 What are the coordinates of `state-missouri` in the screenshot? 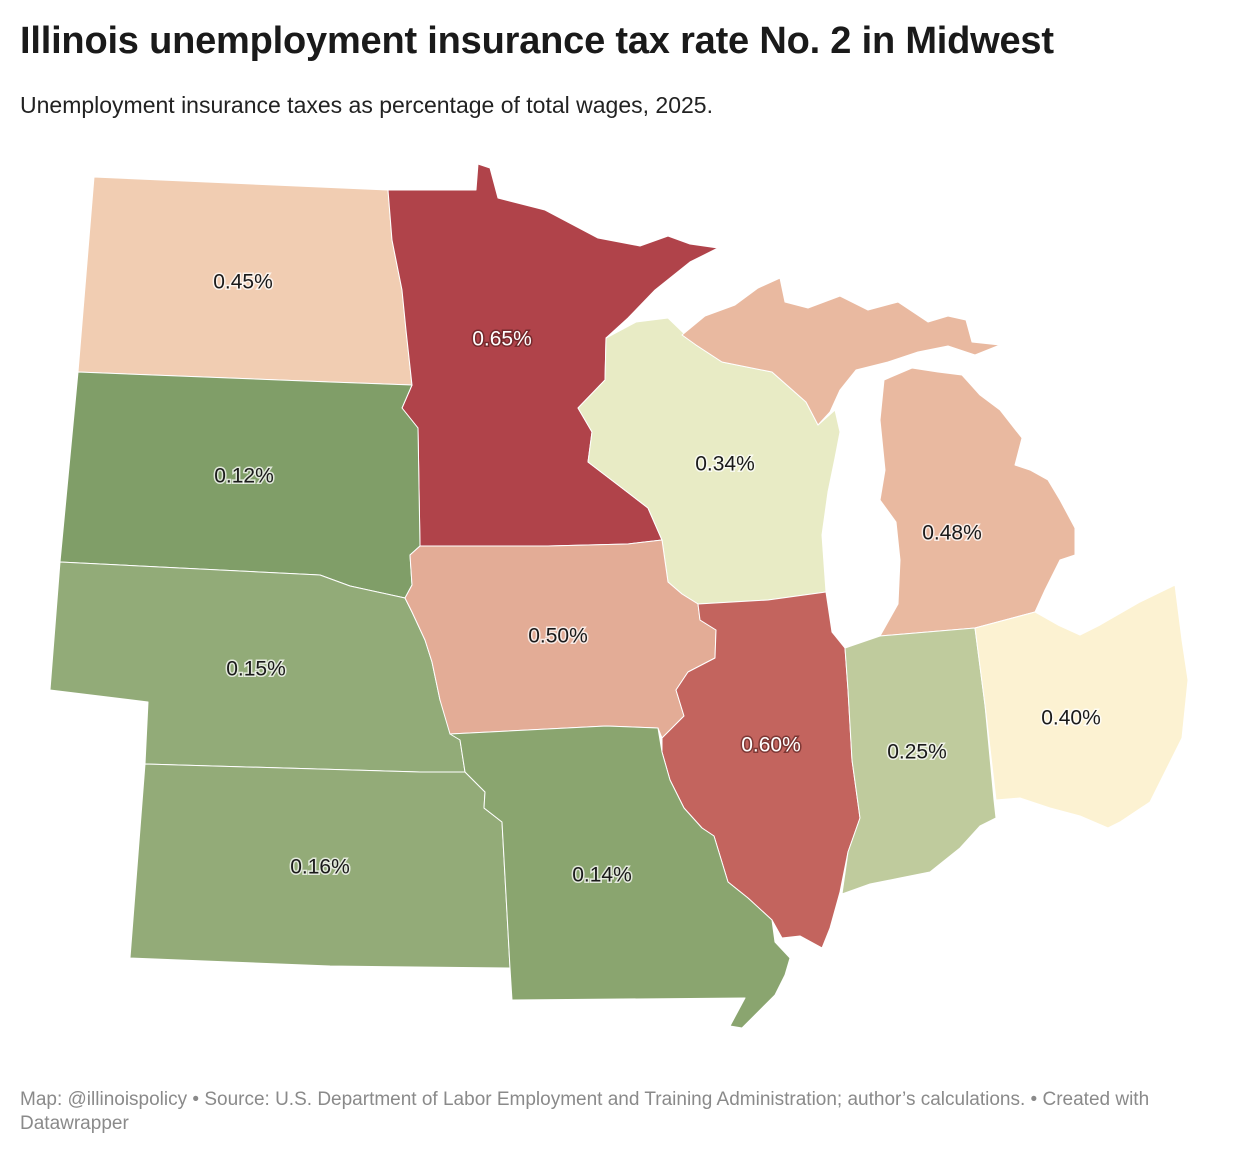 It's located at (620, 877).